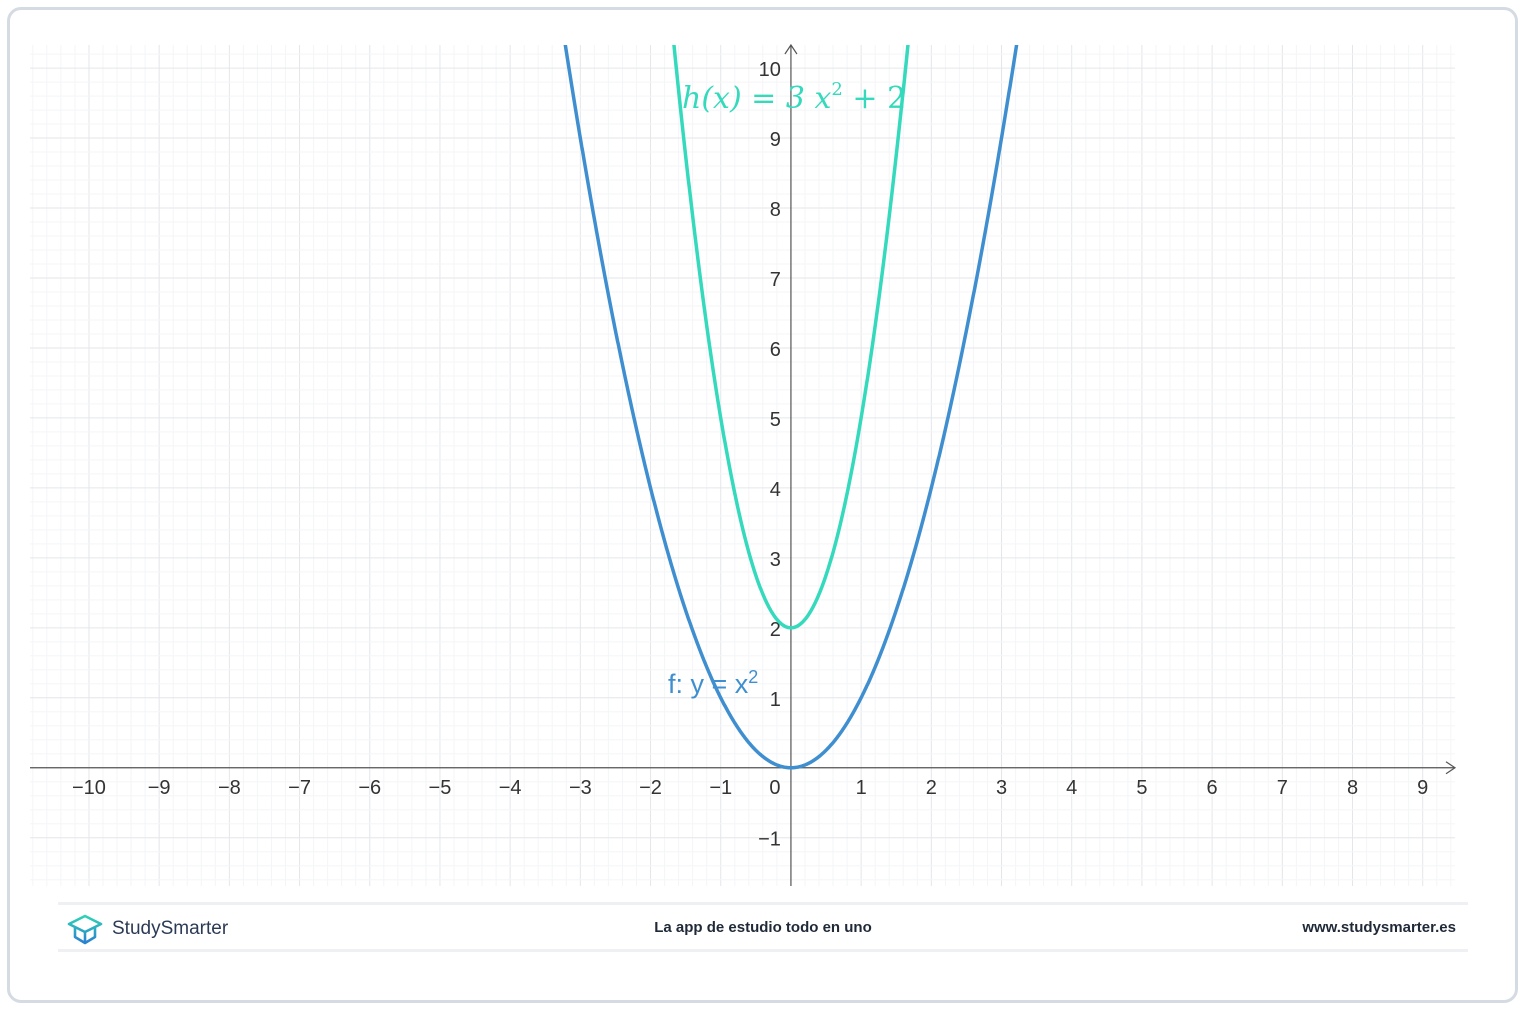 Image resolution: width=1527 pixels, height=1012 pixels. I want to click on x-tick-label: 5, so click(1141, 788).